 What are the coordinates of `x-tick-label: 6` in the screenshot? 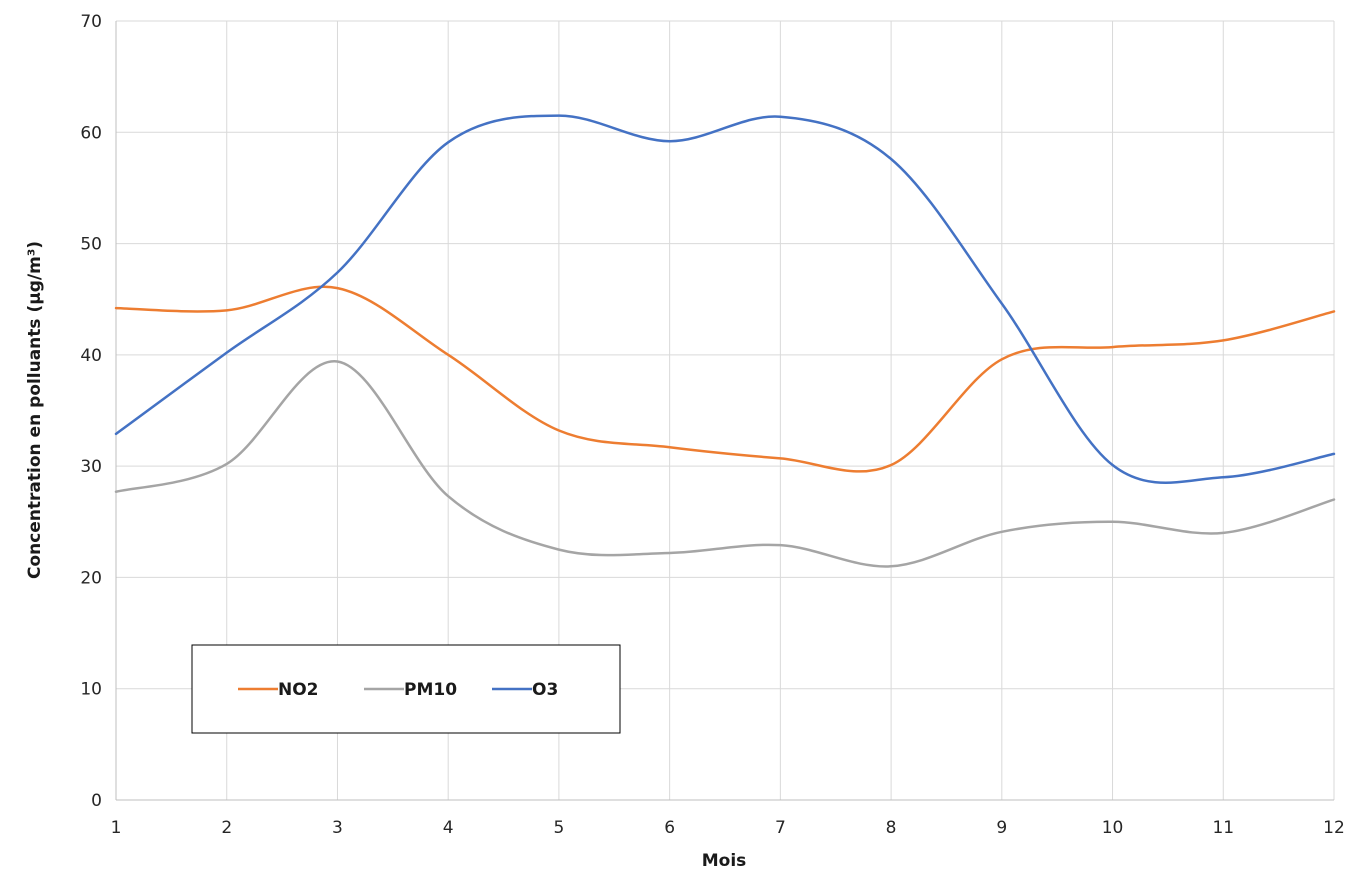 It's located at (669, 828).